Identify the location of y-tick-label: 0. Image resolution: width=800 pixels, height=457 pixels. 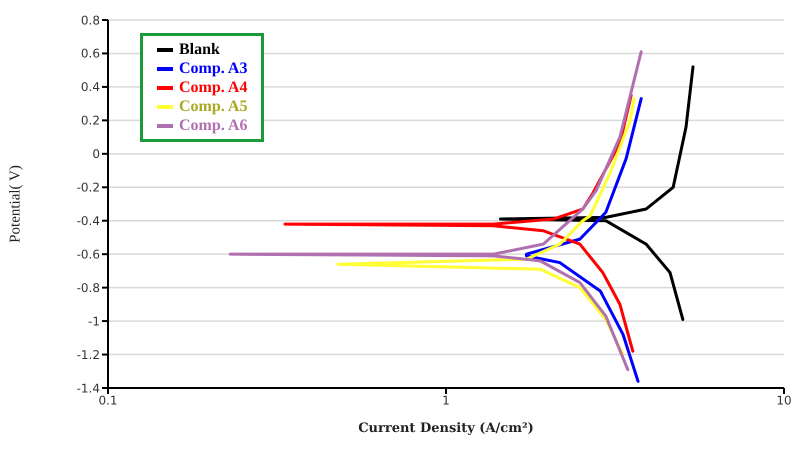
(96, 154).